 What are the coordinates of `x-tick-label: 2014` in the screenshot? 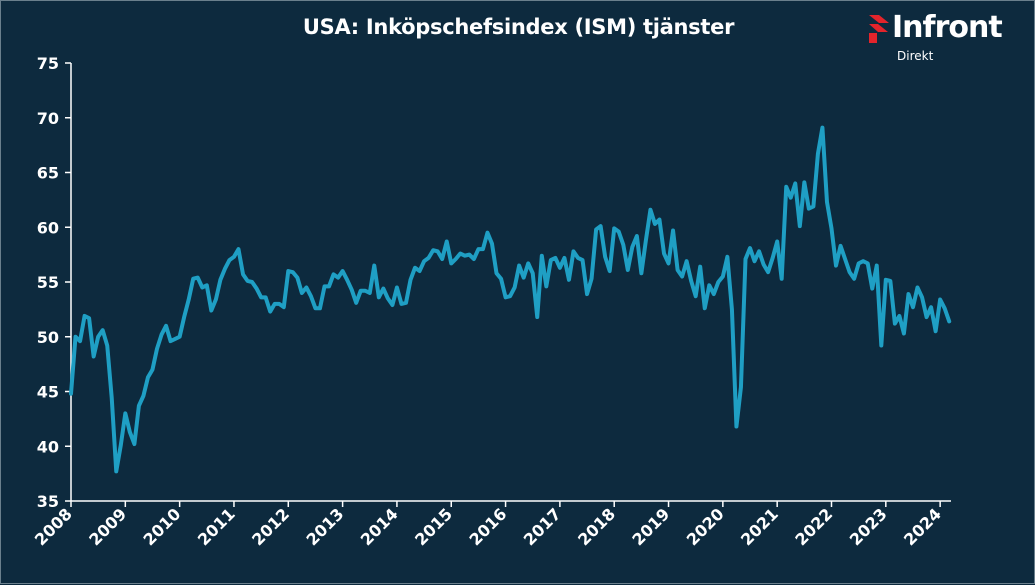 It's located at (379, 526).